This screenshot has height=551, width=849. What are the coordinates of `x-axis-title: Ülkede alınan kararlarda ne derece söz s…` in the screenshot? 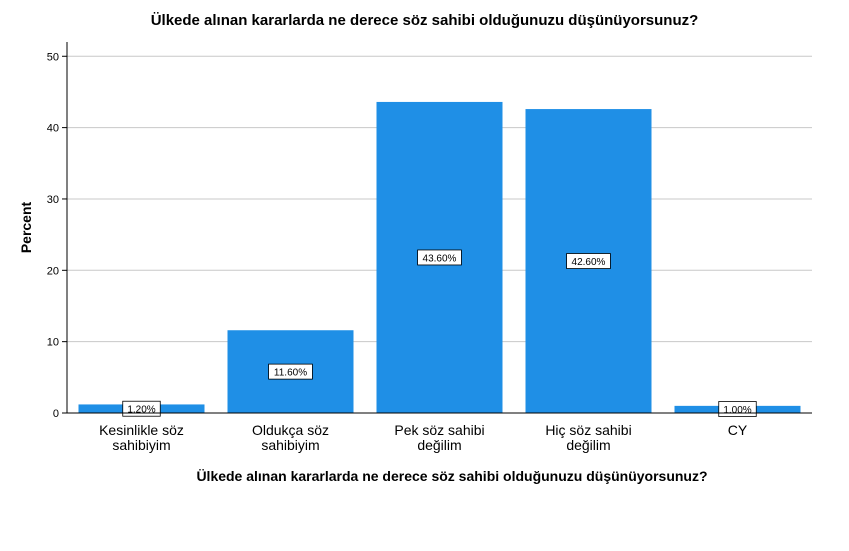 It's located at (452, 476).